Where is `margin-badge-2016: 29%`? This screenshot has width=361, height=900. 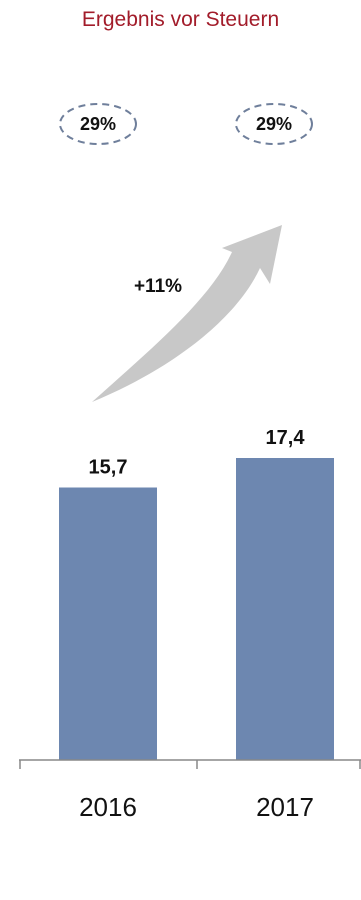
margin-badge-2016: 29% is located at coordinates (98, 124).